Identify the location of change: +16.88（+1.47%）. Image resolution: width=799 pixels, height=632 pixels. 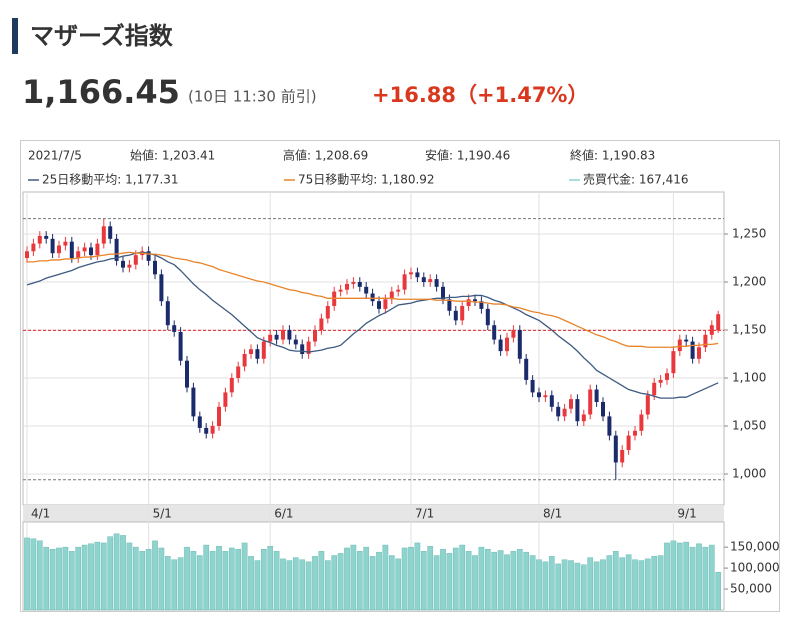
(480, 95).